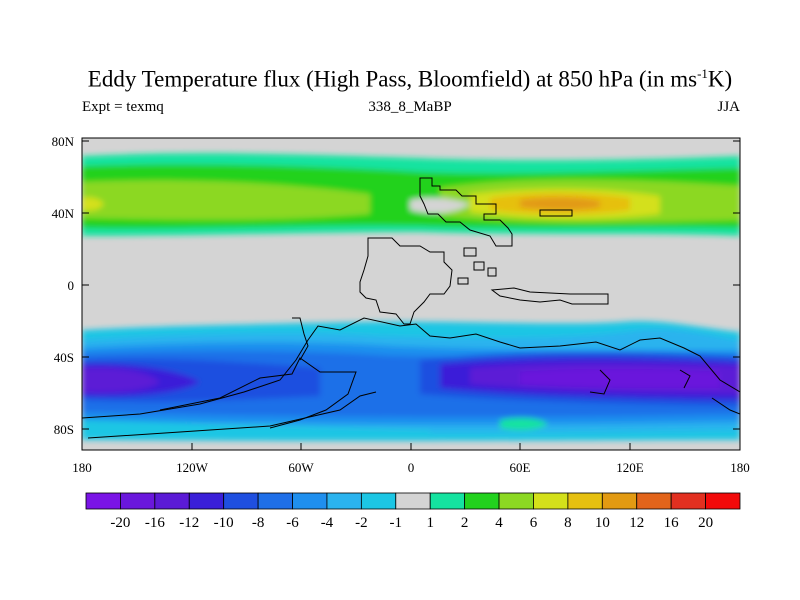  What do you see at coordinates (396, 523) in the screenshot?
I see `colorbar-label: -1` at bounding box center [396, 523].